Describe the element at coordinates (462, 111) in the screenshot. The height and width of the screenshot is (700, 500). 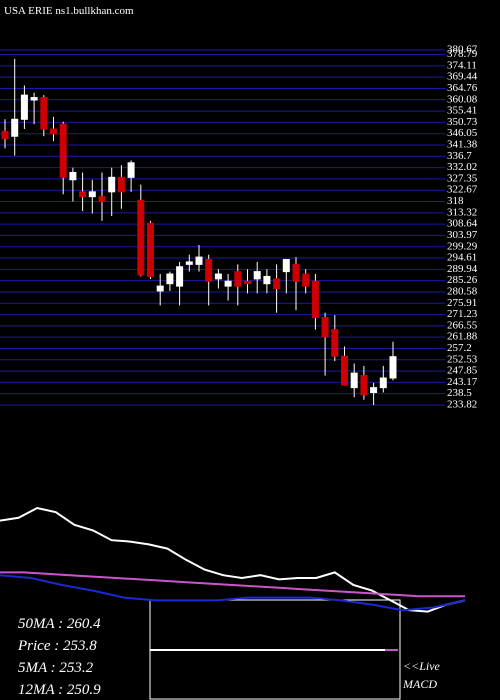
I see `y-tick-label: 355.41` at that location.